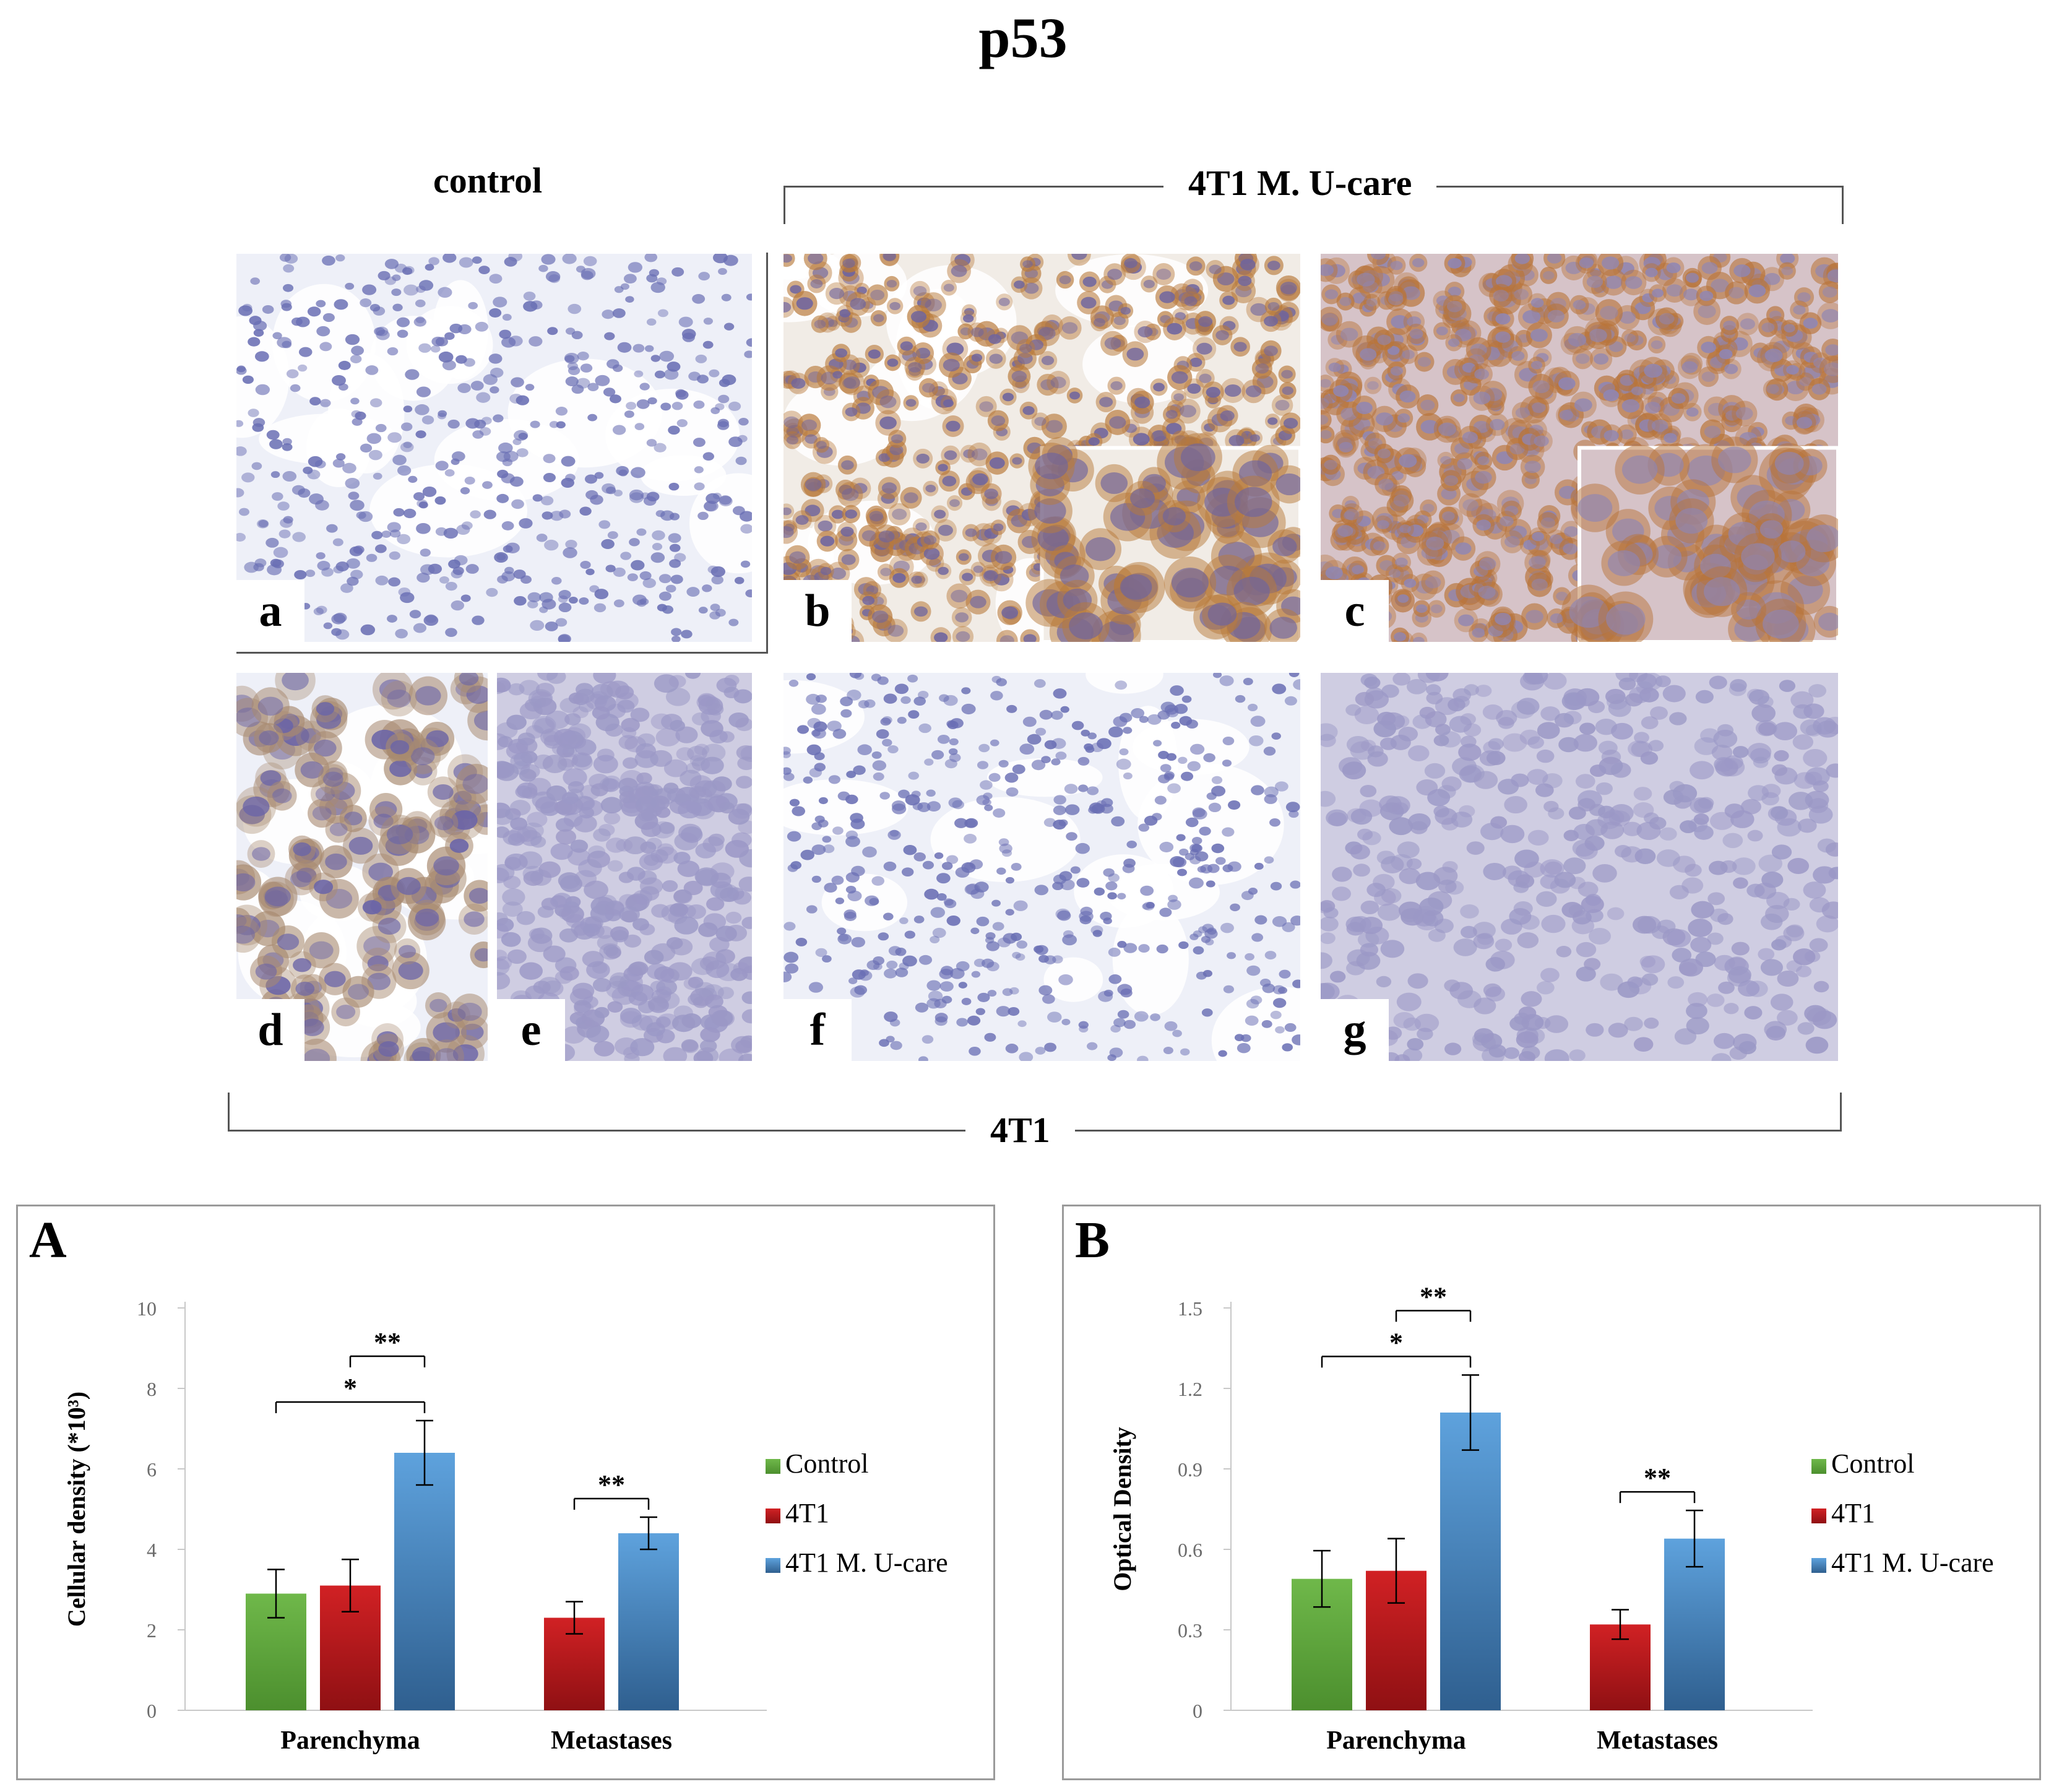 Image resolution: width=2046 pixels, height=1792 pixels. Describe the element at coordinates (531, 1030) in the screenshot. I see `panel-letter-e: e` at that location.